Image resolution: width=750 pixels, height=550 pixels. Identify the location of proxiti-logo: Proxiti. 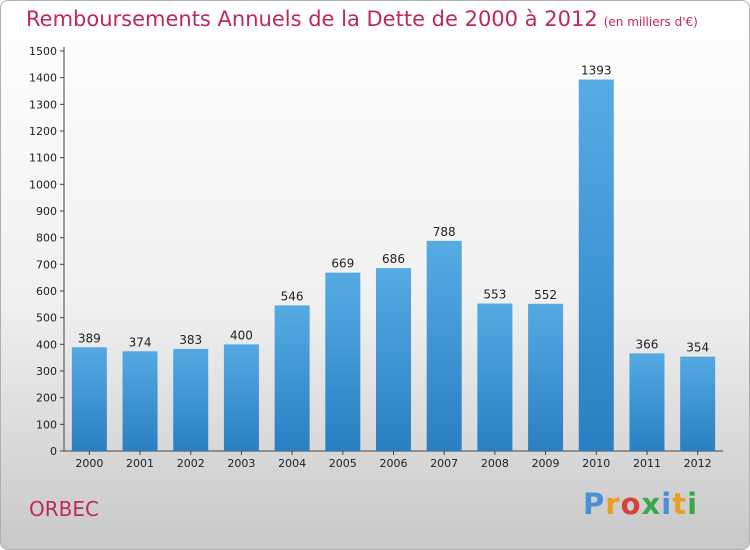
(640, 504).